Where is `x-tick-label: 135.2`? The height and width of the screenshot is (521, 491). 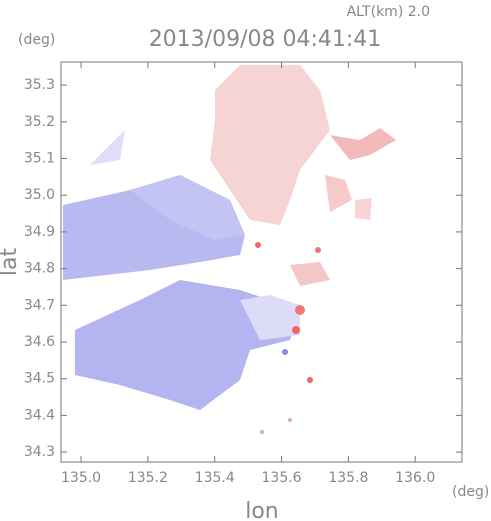 x-tick-label: 135.2 is located at coordinates (148, 478).